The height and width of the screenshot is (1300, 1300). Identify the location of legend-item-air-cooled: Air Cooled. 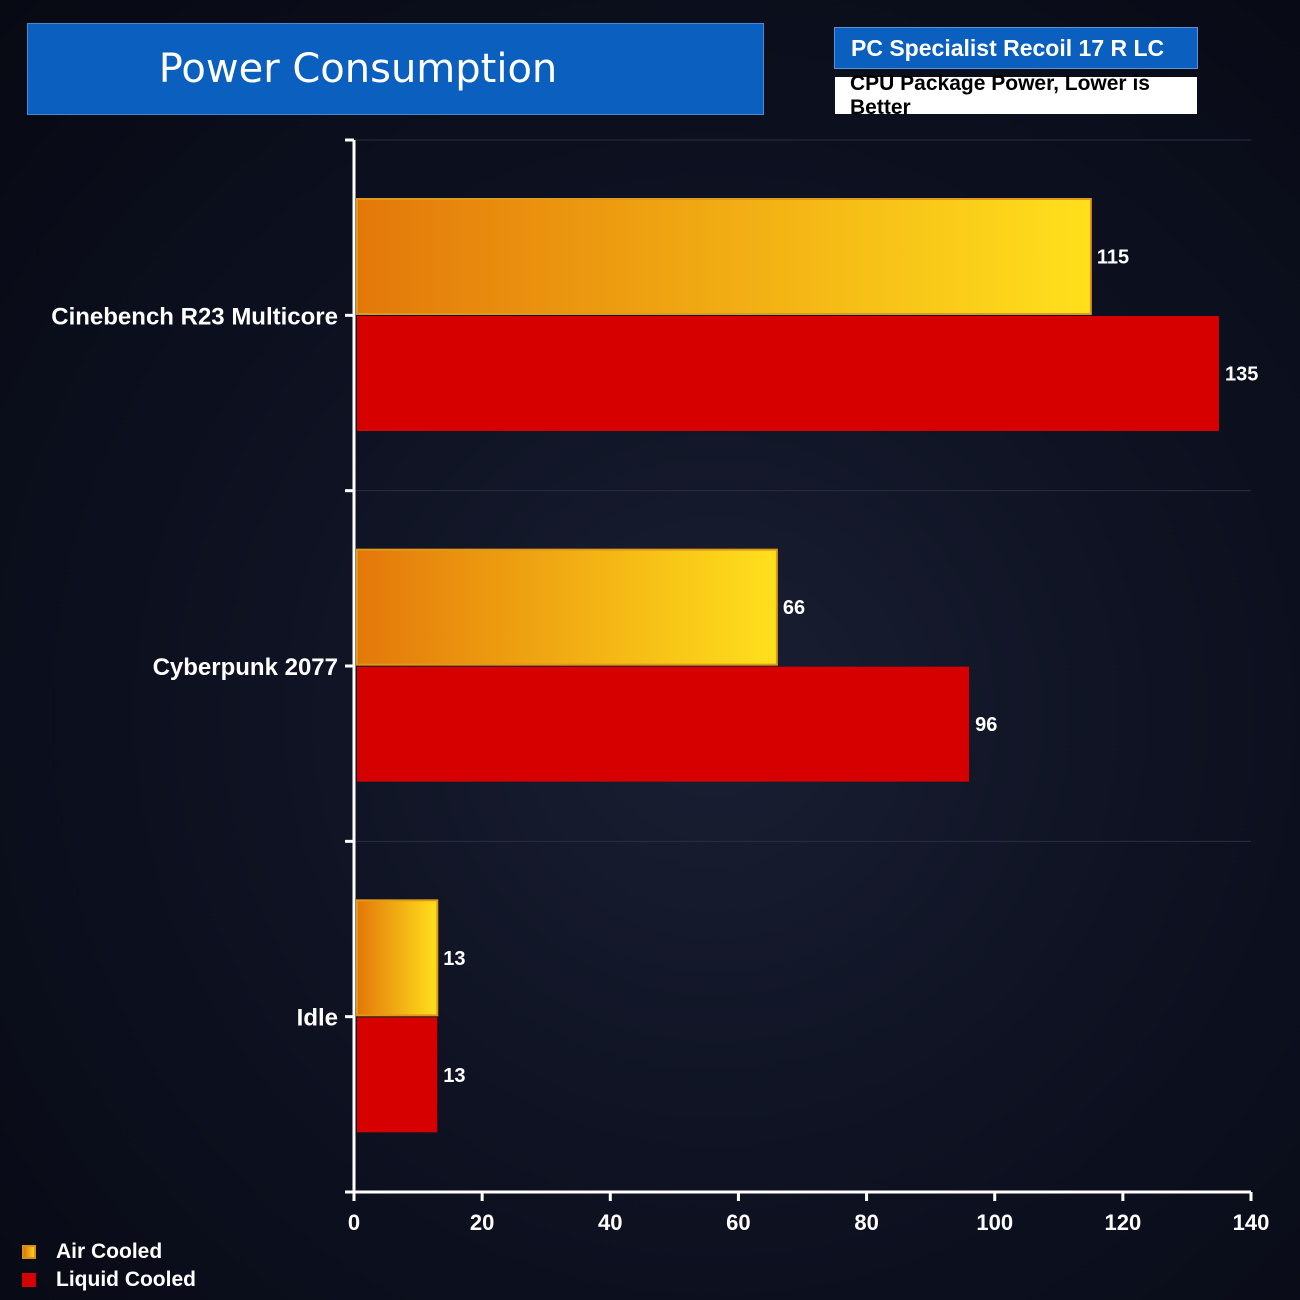
(109, 1252).